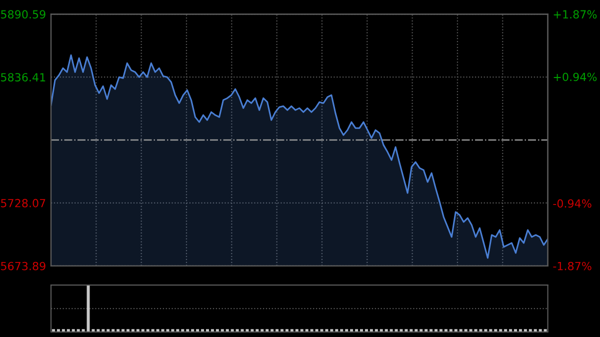 The width and height of the screenshot is (600, 337). Describe the element at coordinates (23, 203) in the screenshot. I see `y-tick-label: 5728.07` at that location.